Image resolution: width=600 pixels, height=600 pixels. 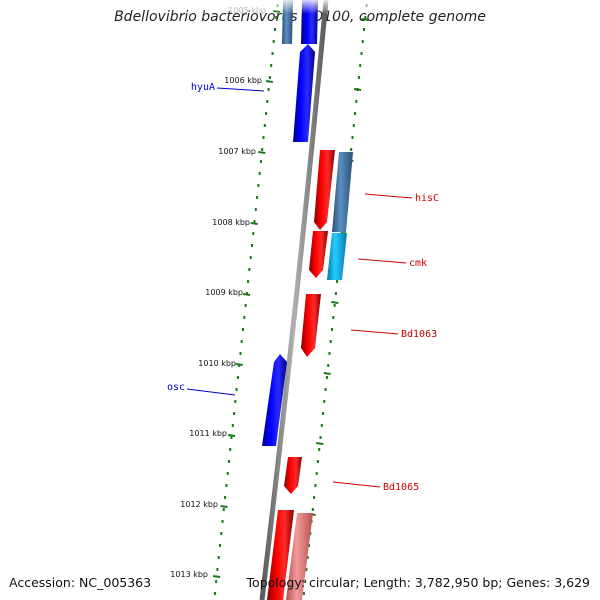 I want to click on gene-label-Bd1065: Bd1065, so click(x=401, y=487).